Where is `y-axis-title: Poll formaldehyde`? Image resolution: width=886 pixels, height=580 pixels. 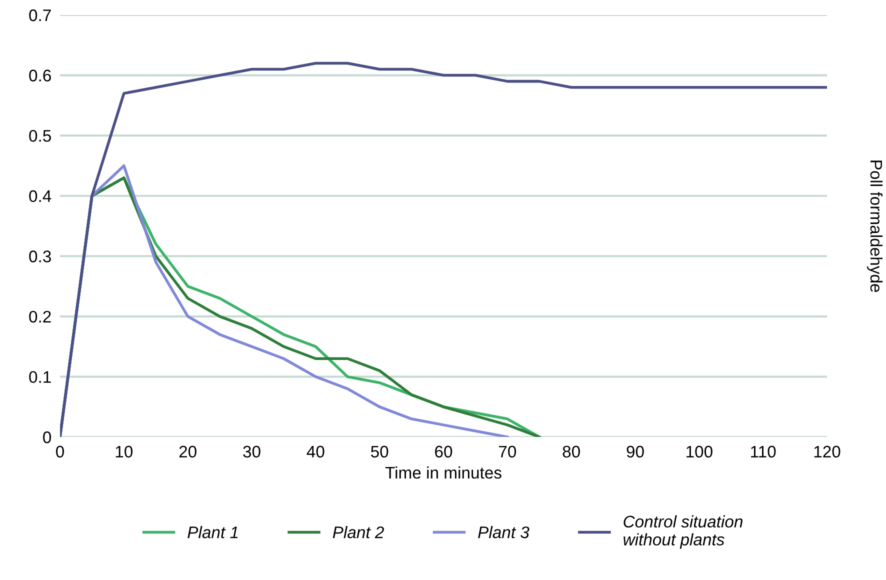 y-axis-title: Poll formaldehyde is located at coordinates (875, 226).